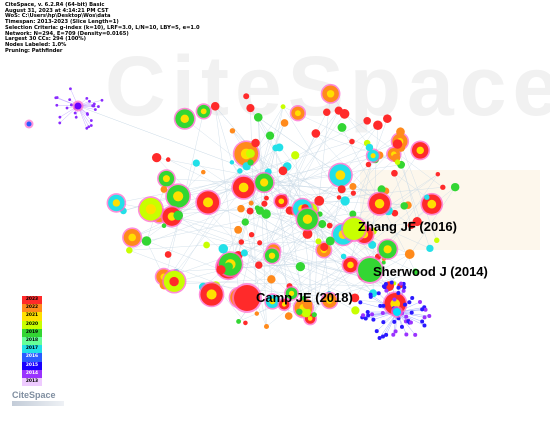  I want to click on header-line: Network: N=294, E=709 (Density=0.0165), so click(67, 33).